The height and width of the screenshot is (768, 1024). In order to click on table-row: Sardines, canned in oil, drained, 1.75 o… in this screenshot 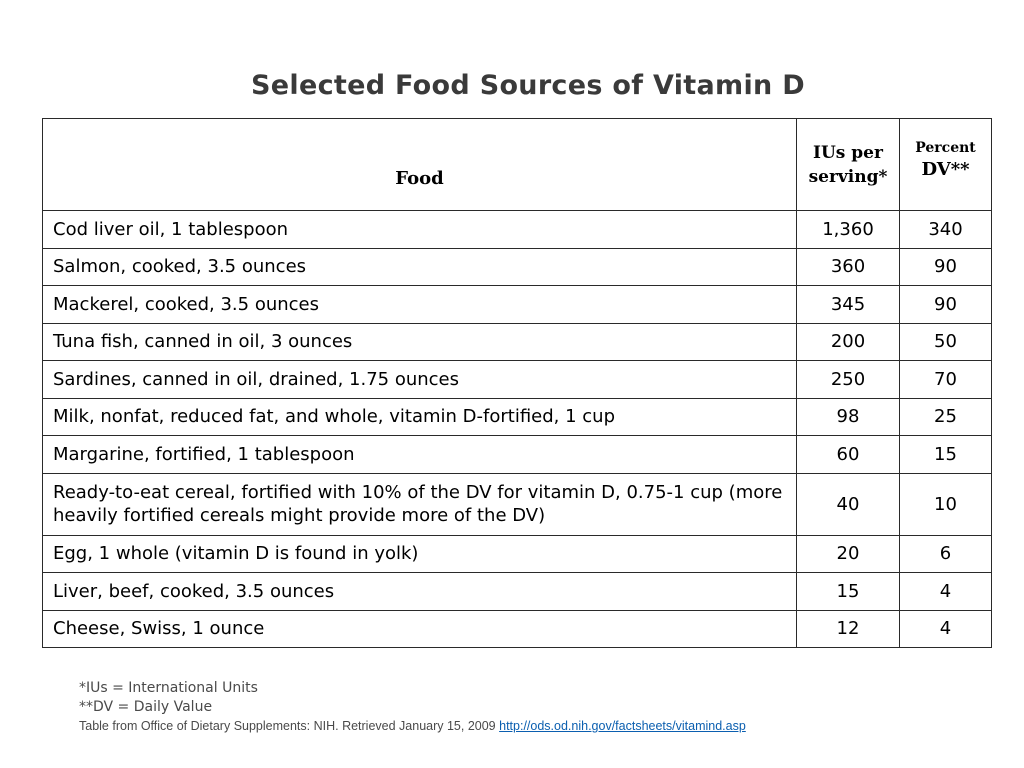, I will do `click(517, 379)`.